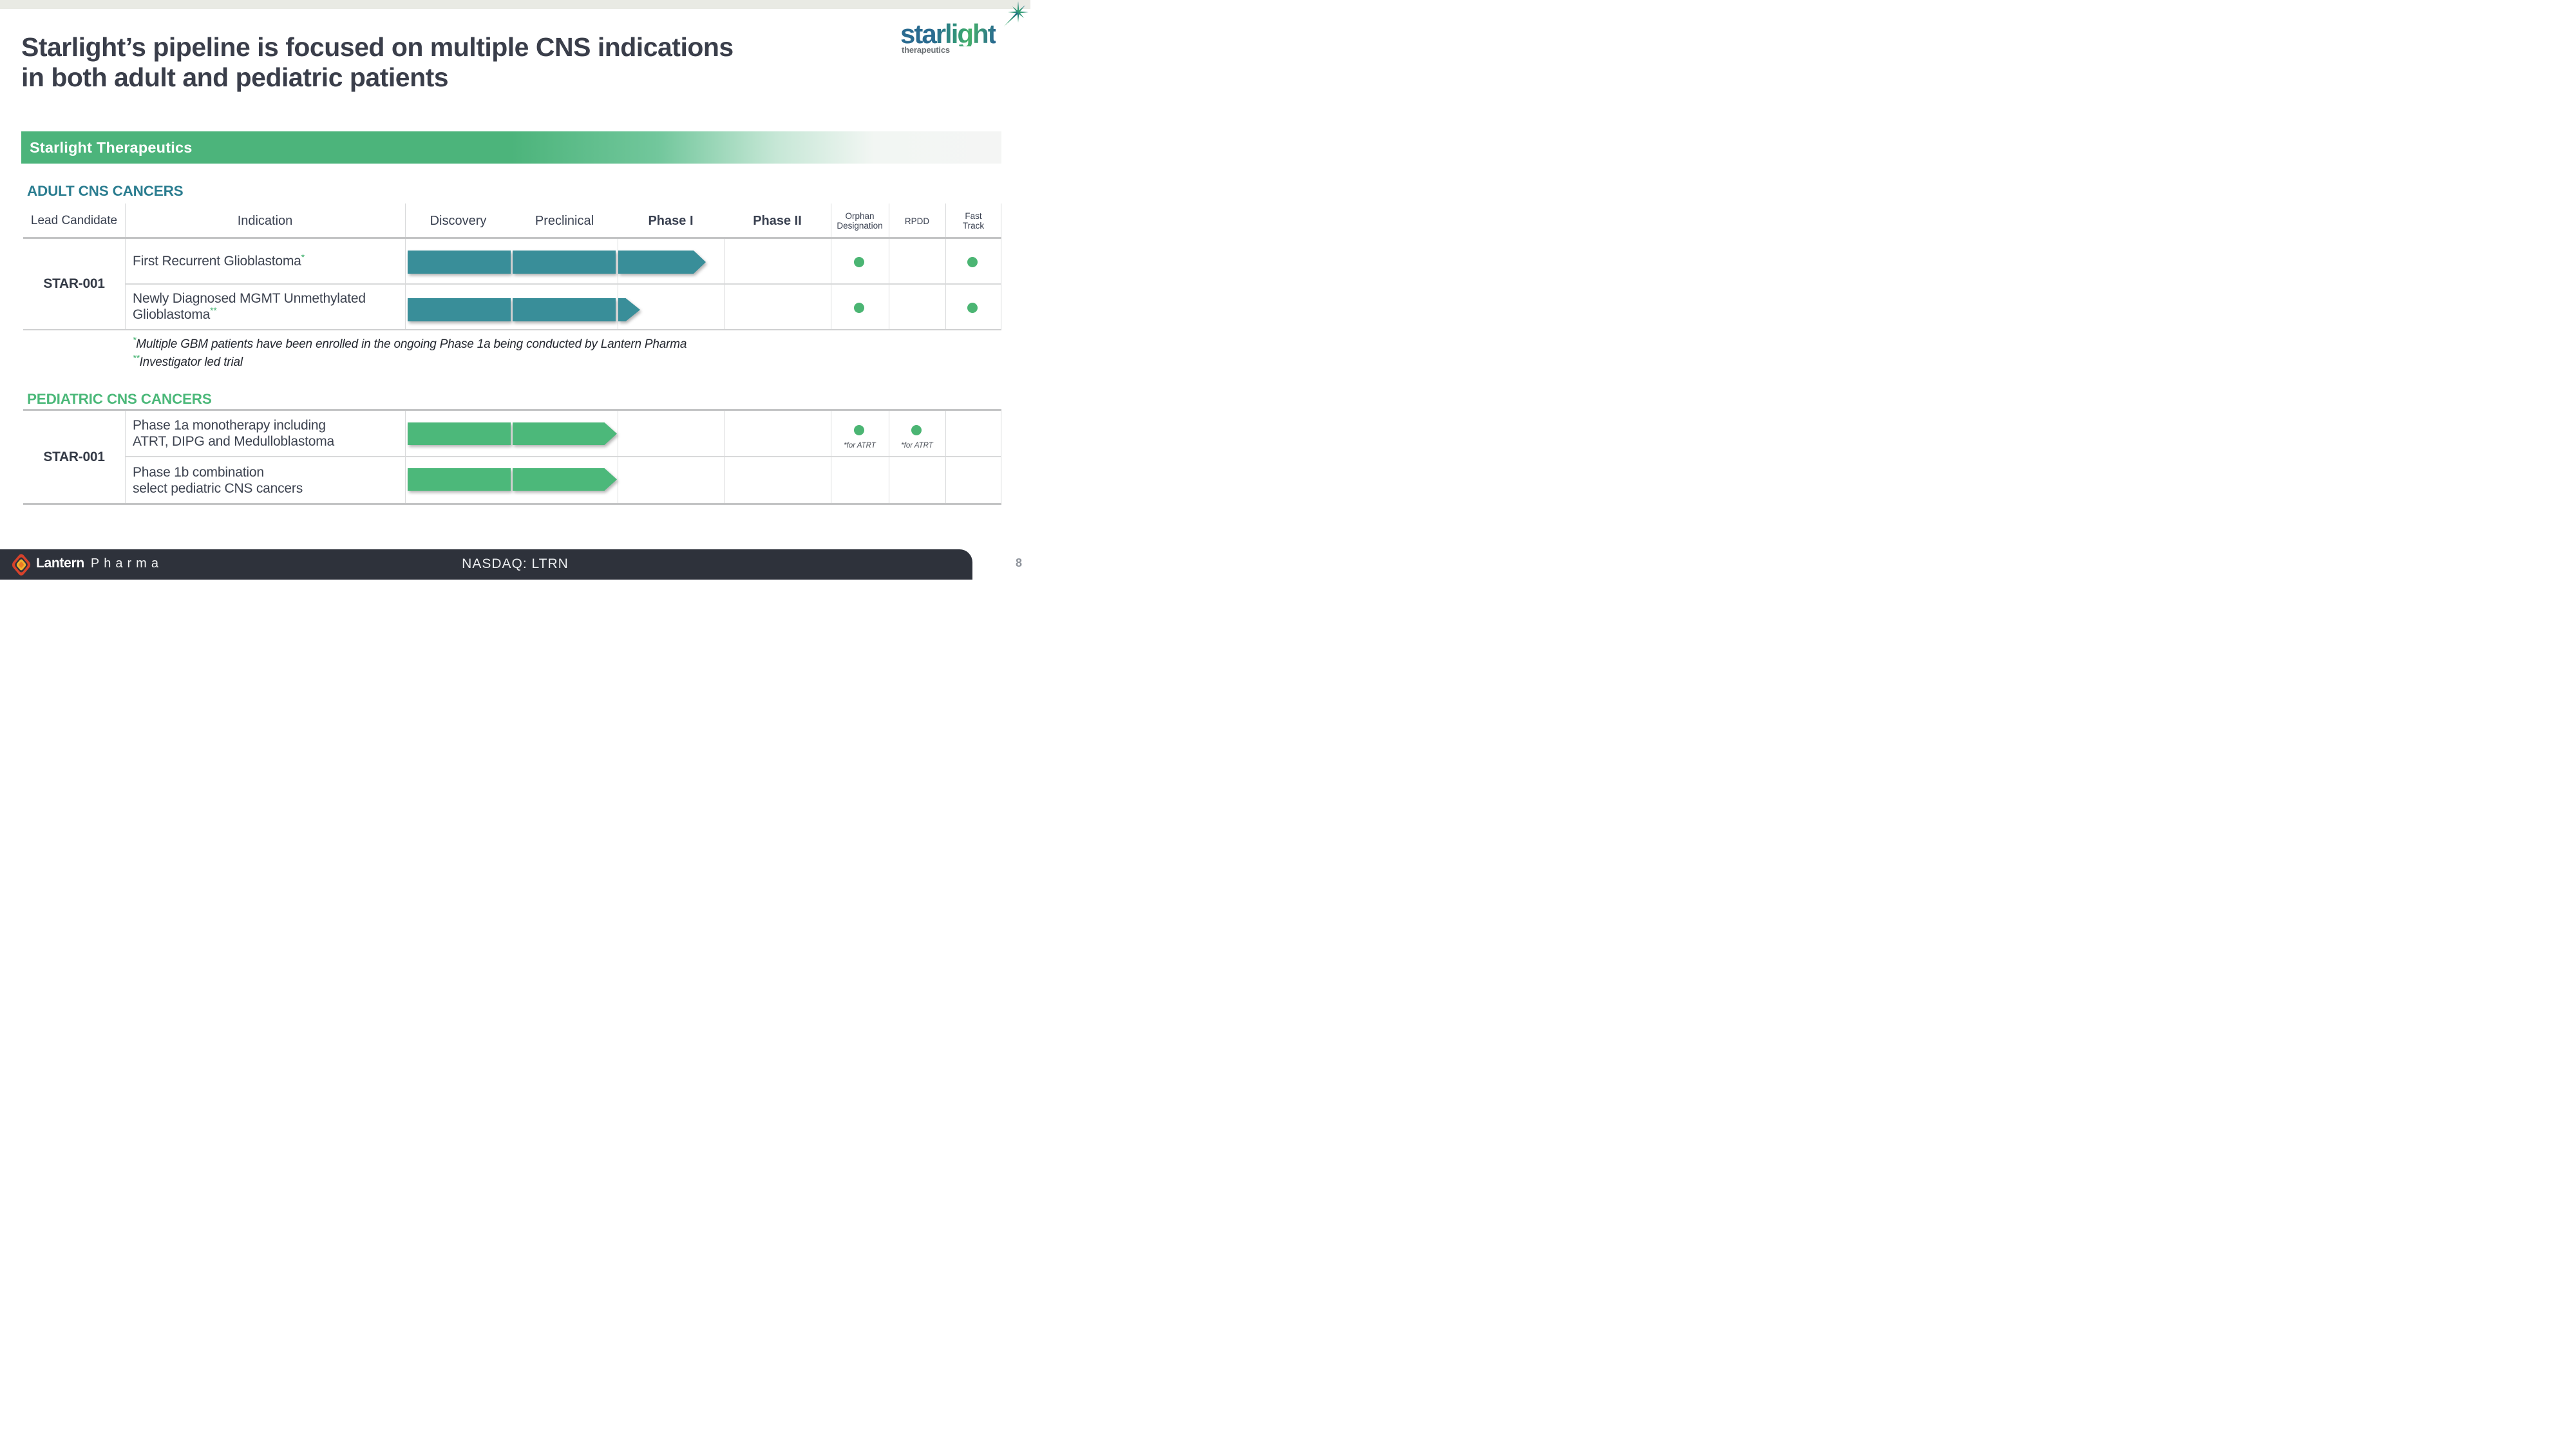 This screenshot has width=2576, height=1449. I want to click on adult-row2-indication-line1: Newly Diagnosed MGMT Unmethylated, so click(249, 298).